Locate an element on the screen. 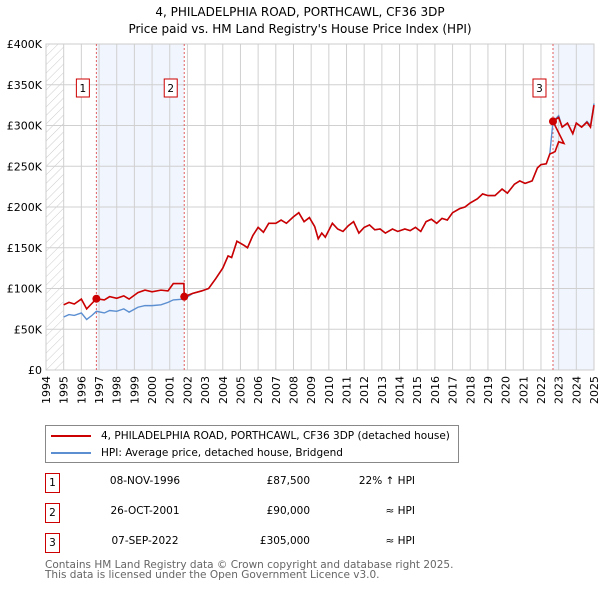  x-tick-label: 2002 is located at coordinates (187, 390).